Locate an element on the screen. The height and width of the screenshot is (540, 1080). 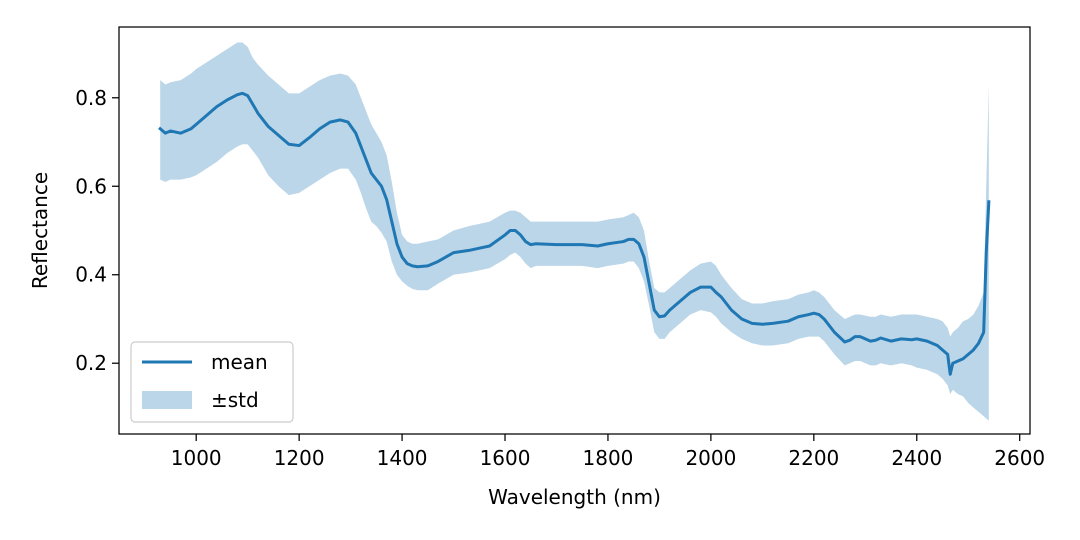
legend-std-swatch is located at coordinates (167, 400).